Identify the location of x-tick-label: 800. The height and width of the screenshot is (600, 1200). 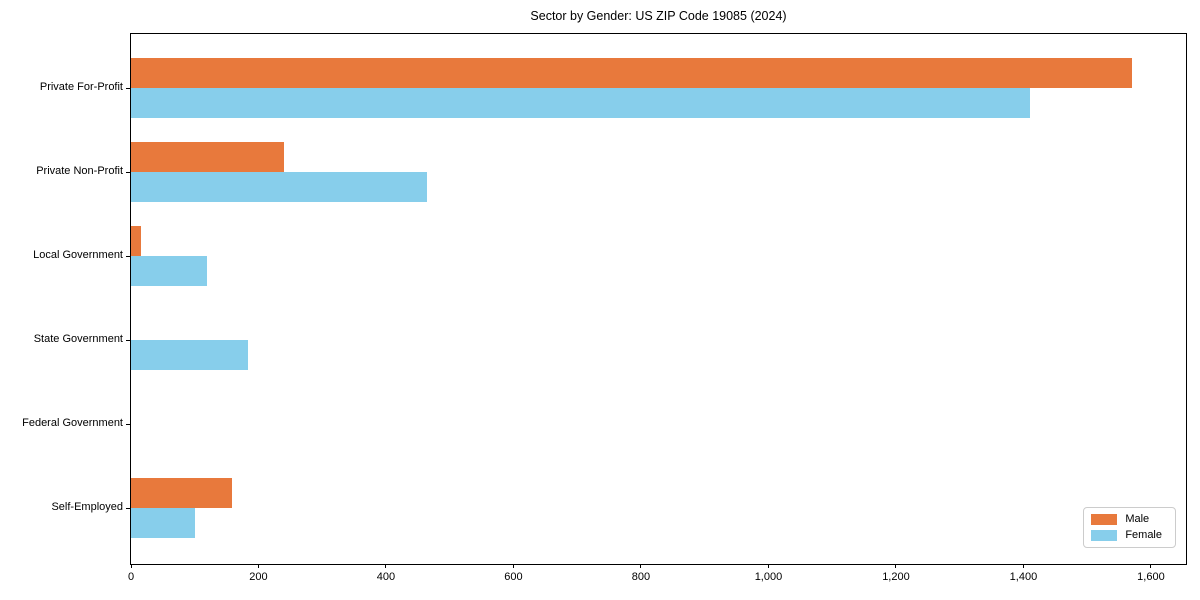
(641, 577).